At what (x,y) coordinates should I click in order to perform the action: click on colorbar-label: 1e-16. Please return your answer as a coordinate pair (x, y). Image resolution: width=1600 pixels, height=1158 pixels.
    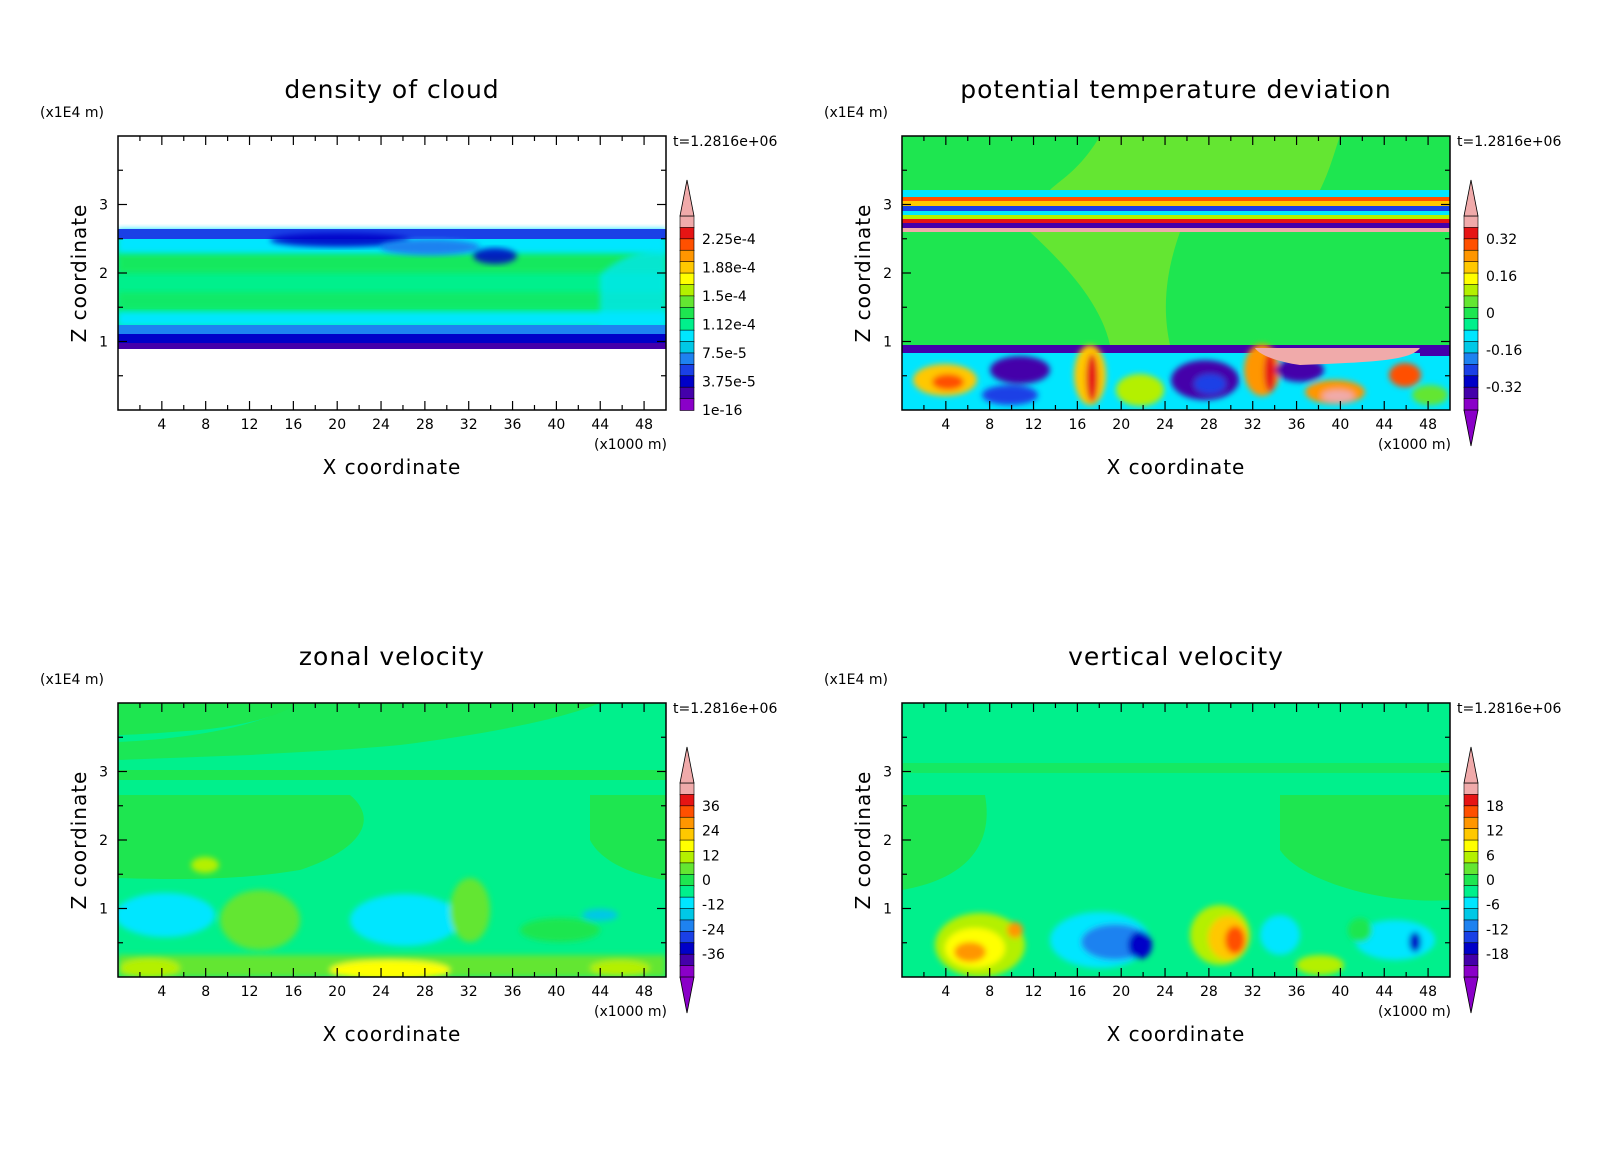
    Looking at the image, I should click on (722, 411).